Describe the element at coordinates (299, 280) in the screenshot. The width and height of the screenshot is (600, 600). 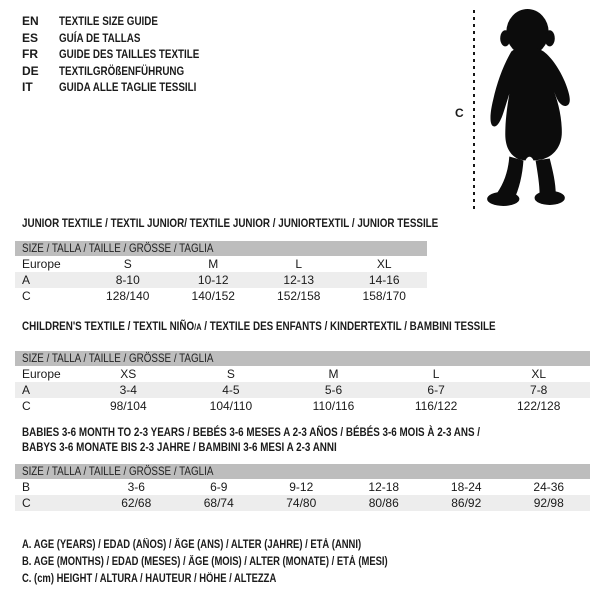
I see `size-cell: 12-13` at that location.